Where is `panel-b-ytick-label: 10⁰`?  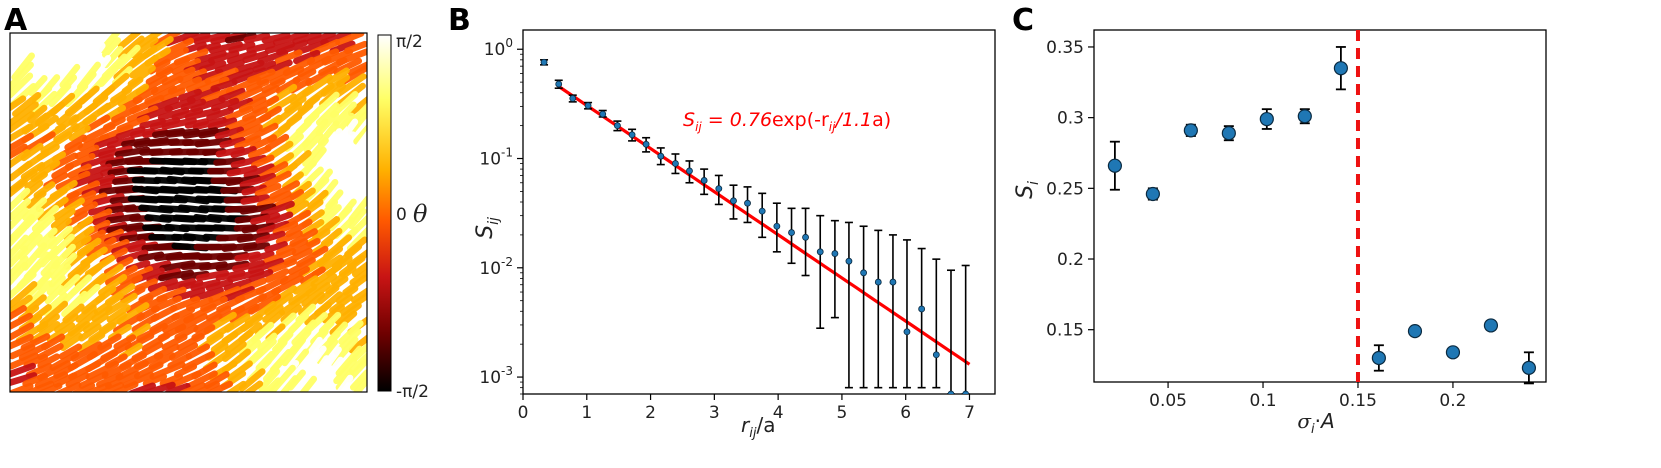 panel-b-ytick-label: 10⁰ is located at coordinates (498, 48).